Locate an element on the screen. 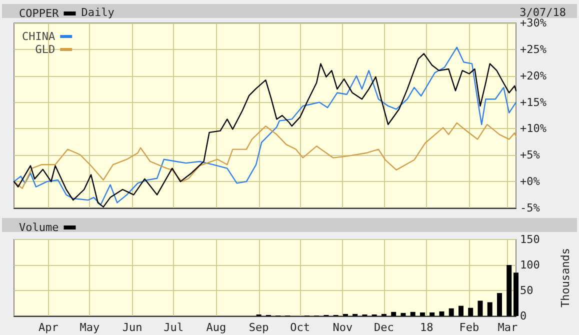 This screenshot has height=335, width=579. y-tick-label: 100 is located at coordinates (530, 265).